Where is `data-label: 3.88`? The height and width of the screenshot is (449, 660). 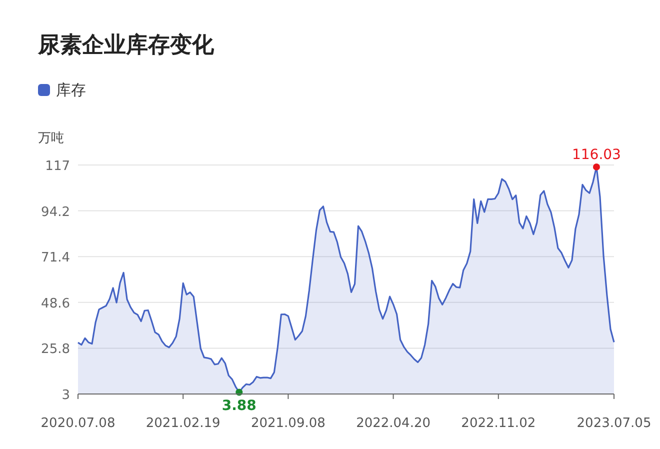
data-label: 3.88 is located at coordinates (239, 406).